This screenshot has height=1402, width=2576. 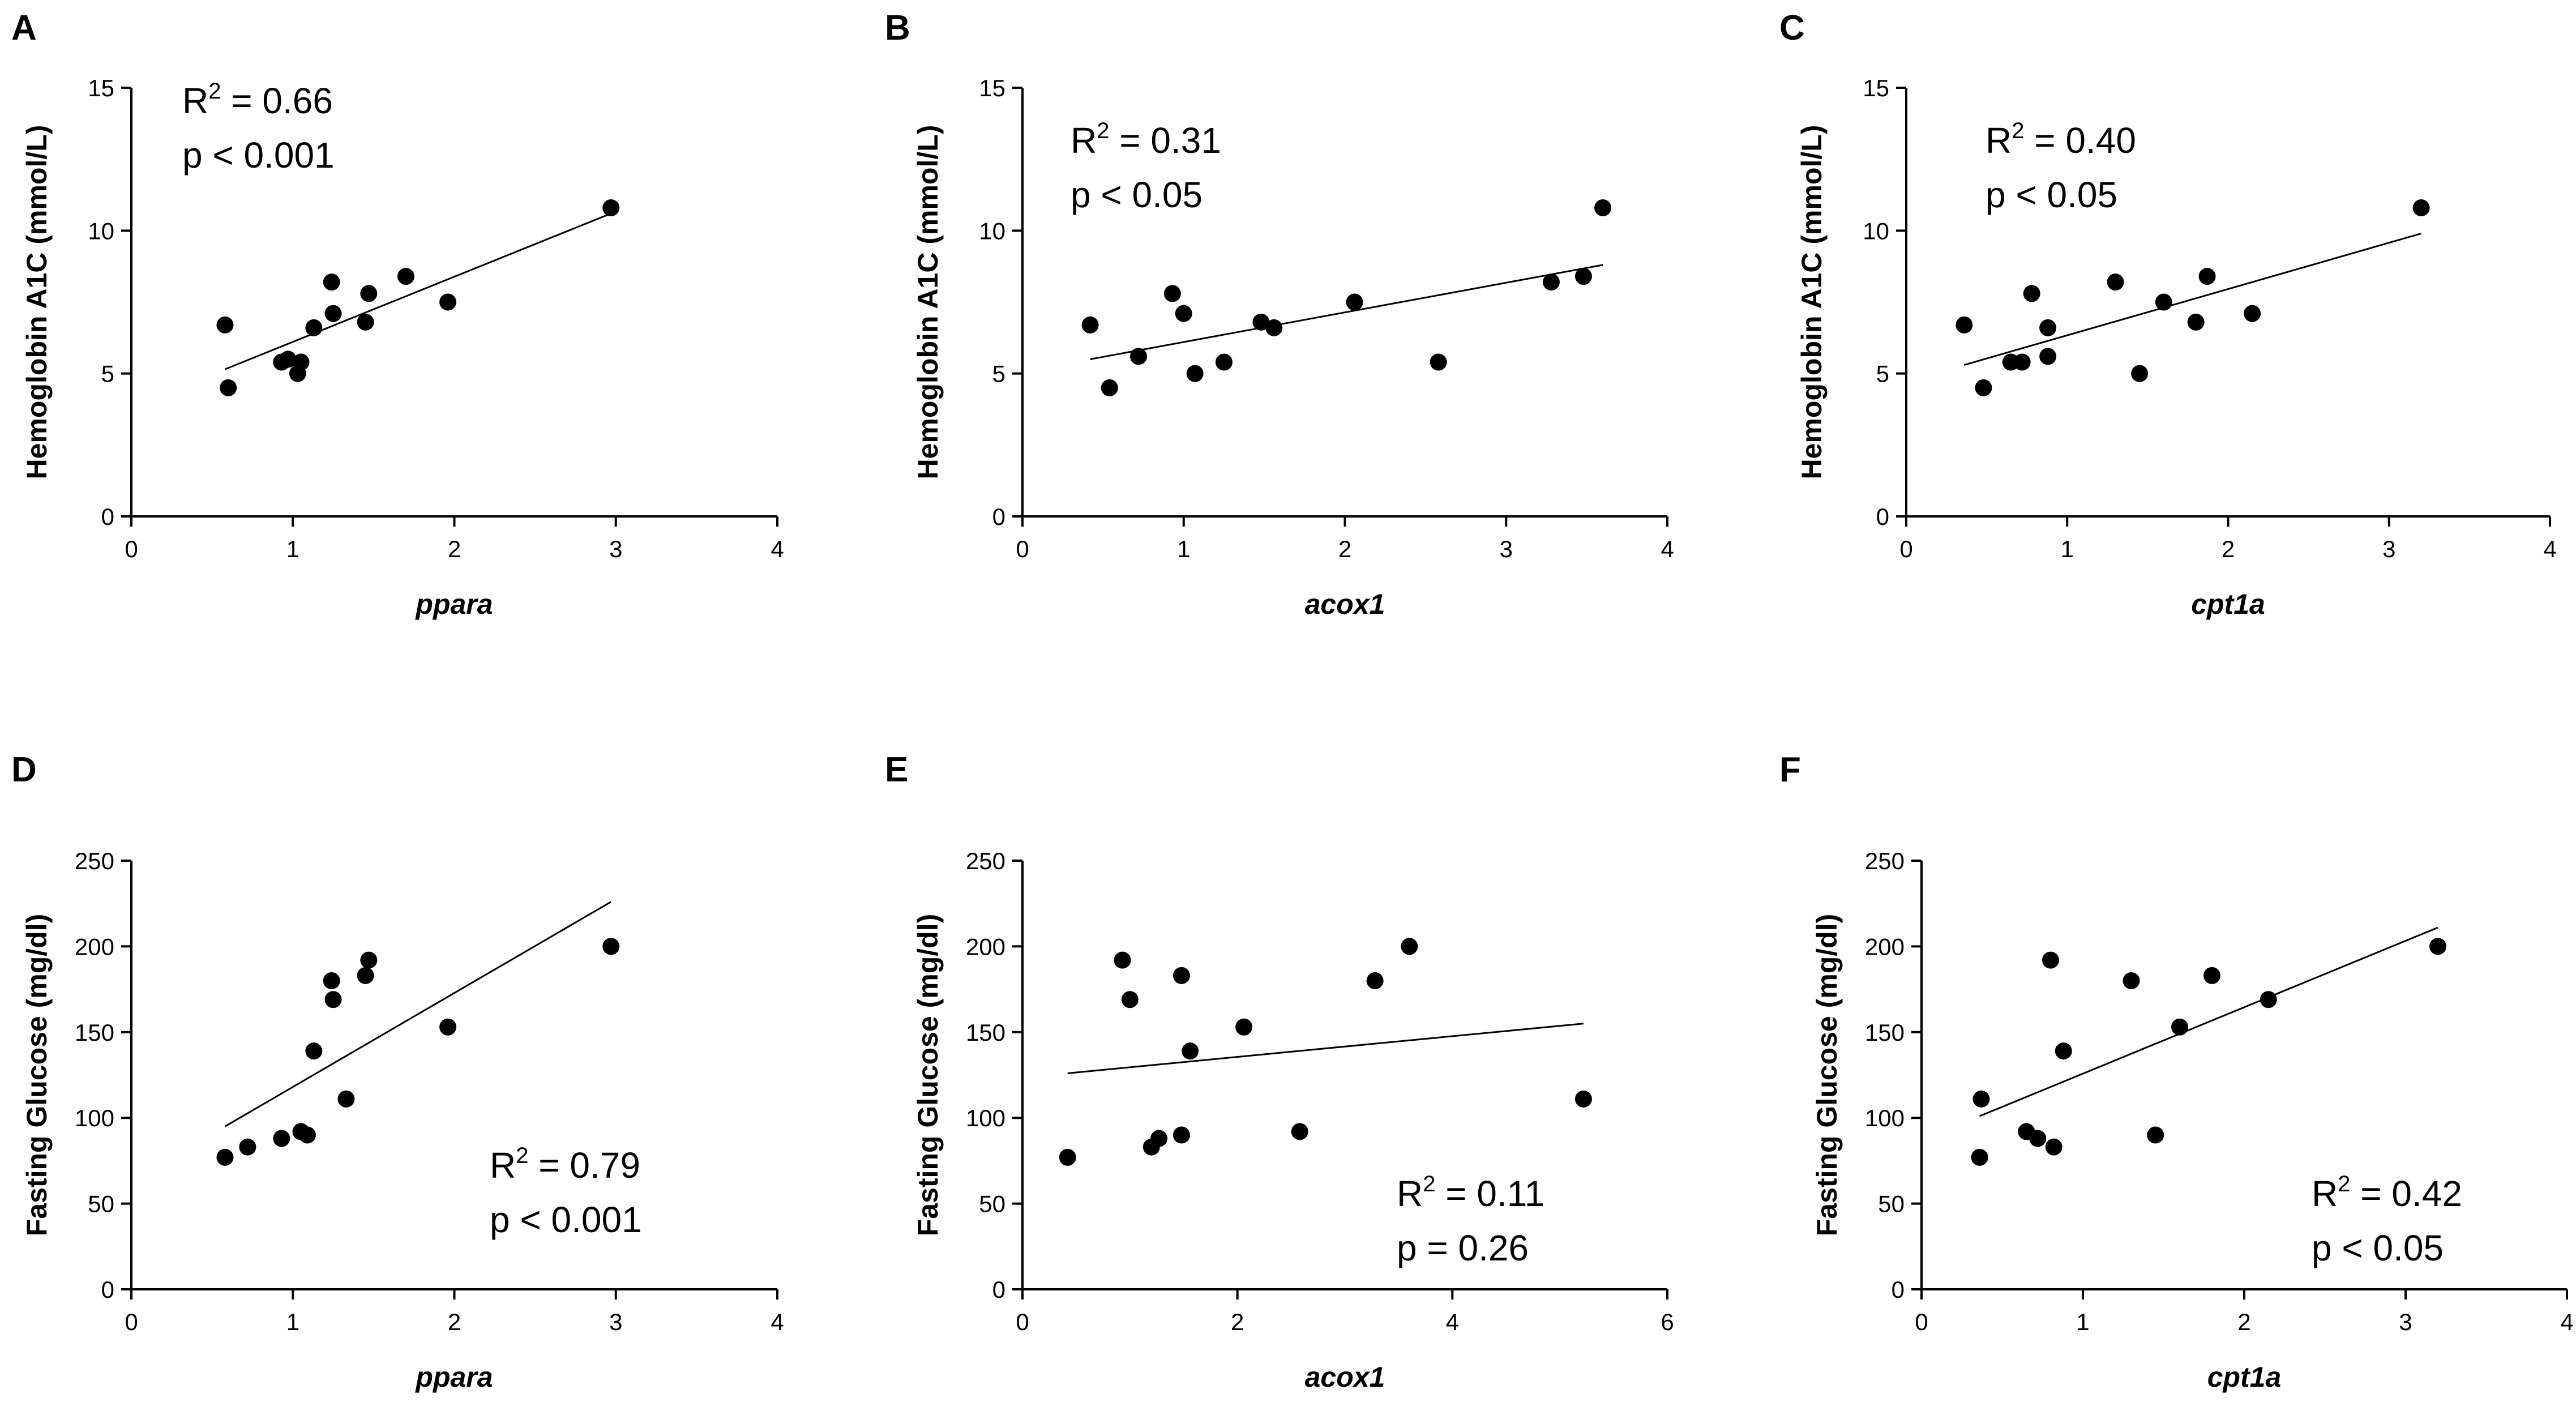 I want to click on chart-d-x-tick-label: 4, so click(x=777, y=1322).